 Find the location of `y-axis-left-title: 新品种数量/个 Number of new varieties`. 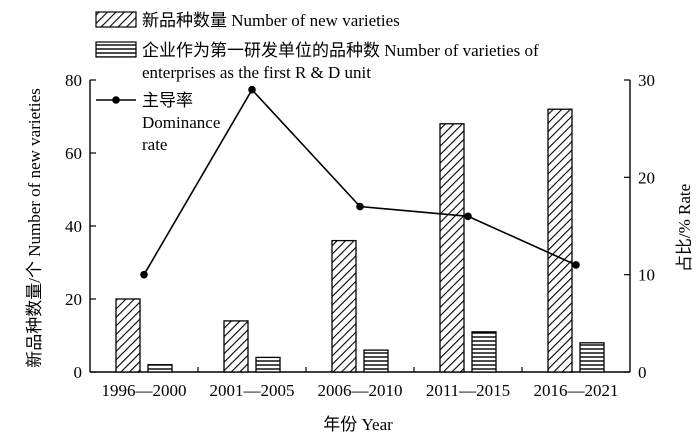

y-axis-left-title: 新品种数量/个 Number of new varieties is located at coordinates (34, 228).